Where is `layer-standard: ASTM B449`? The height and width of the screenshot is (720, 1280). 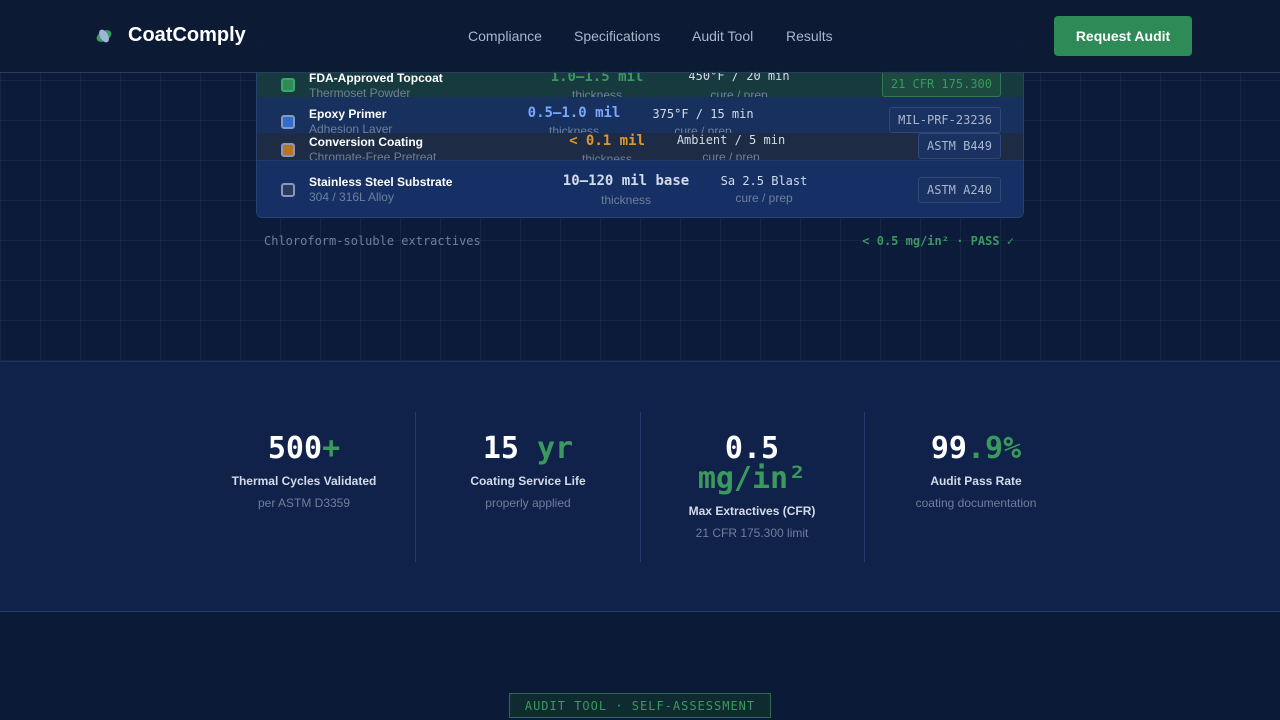 layer-standard: ASTM B449 is located at coordinates (959, 146).